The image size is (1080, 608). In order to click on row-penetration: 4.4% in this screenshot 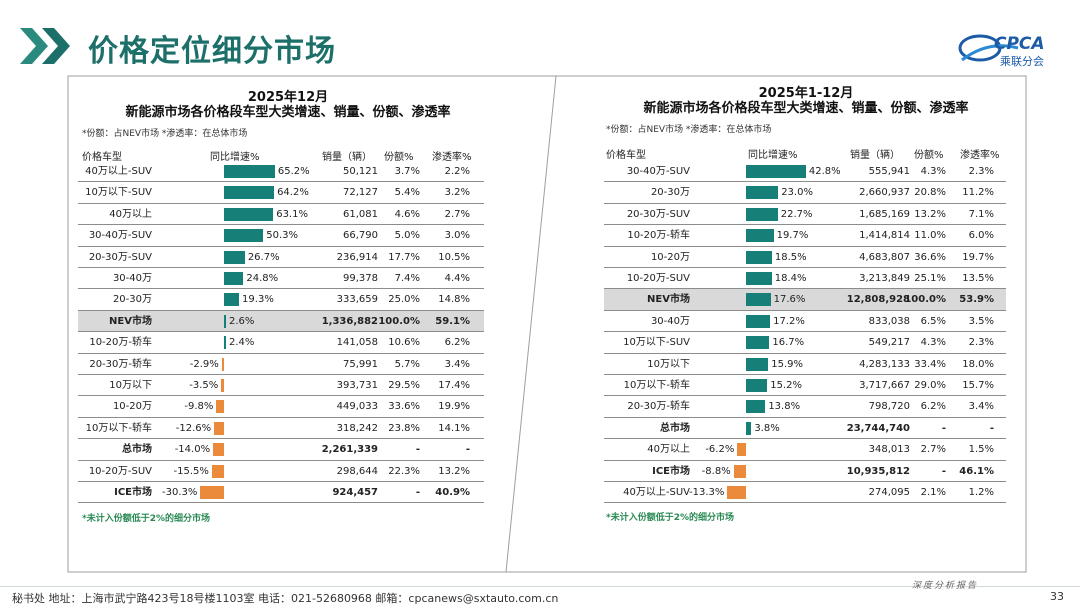, I will do `click(457, 278)`.